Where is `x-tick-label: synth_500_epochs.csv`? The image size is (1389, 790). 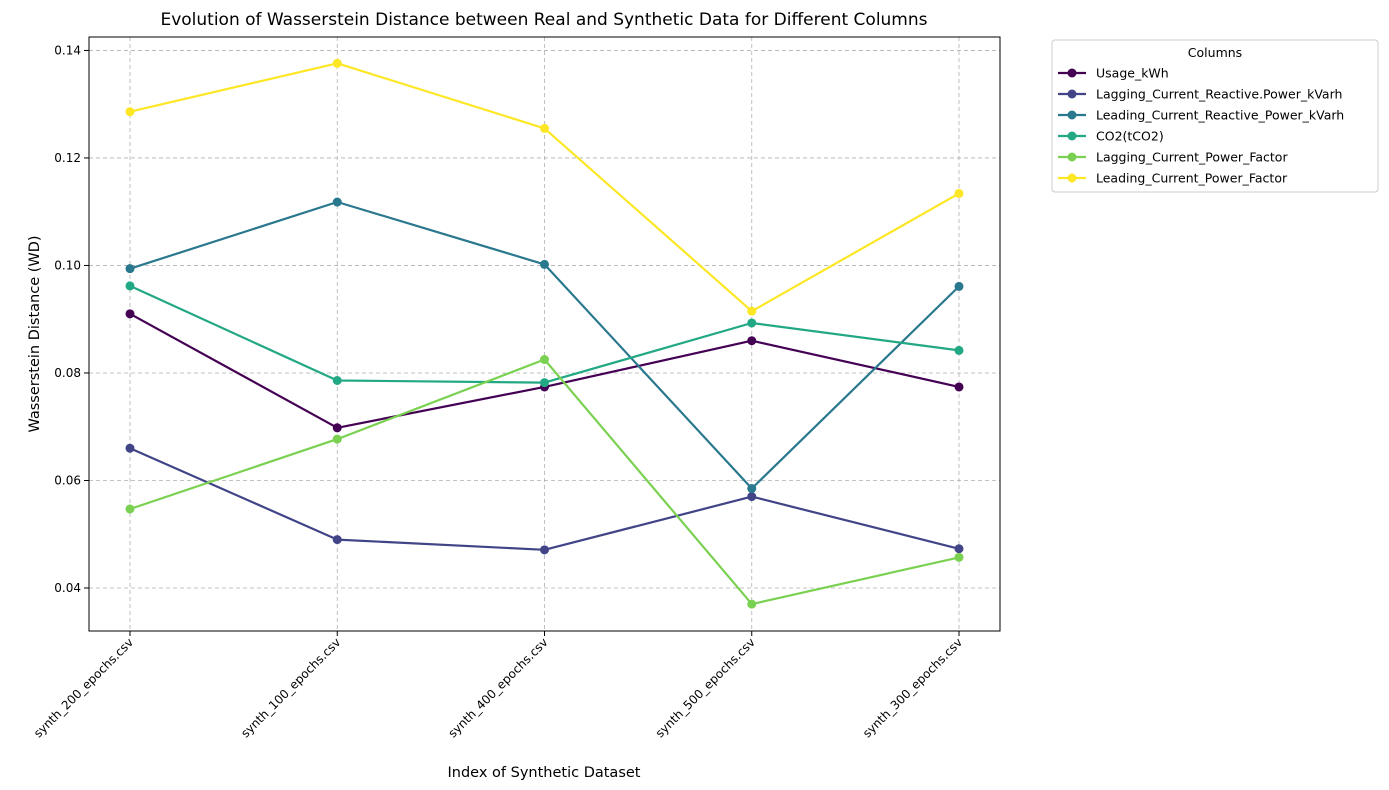 x-tick-label: synth_500_epochs.csv is located at coordinates (705, 687).